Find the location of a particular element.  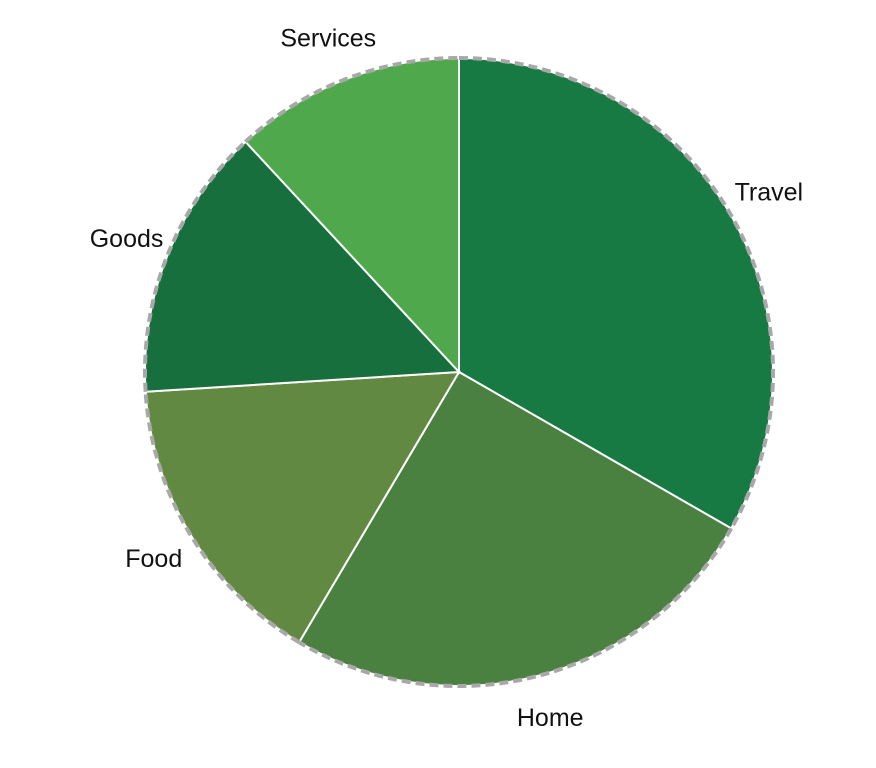

pie-outline-services is located at coordinates (352, 100).